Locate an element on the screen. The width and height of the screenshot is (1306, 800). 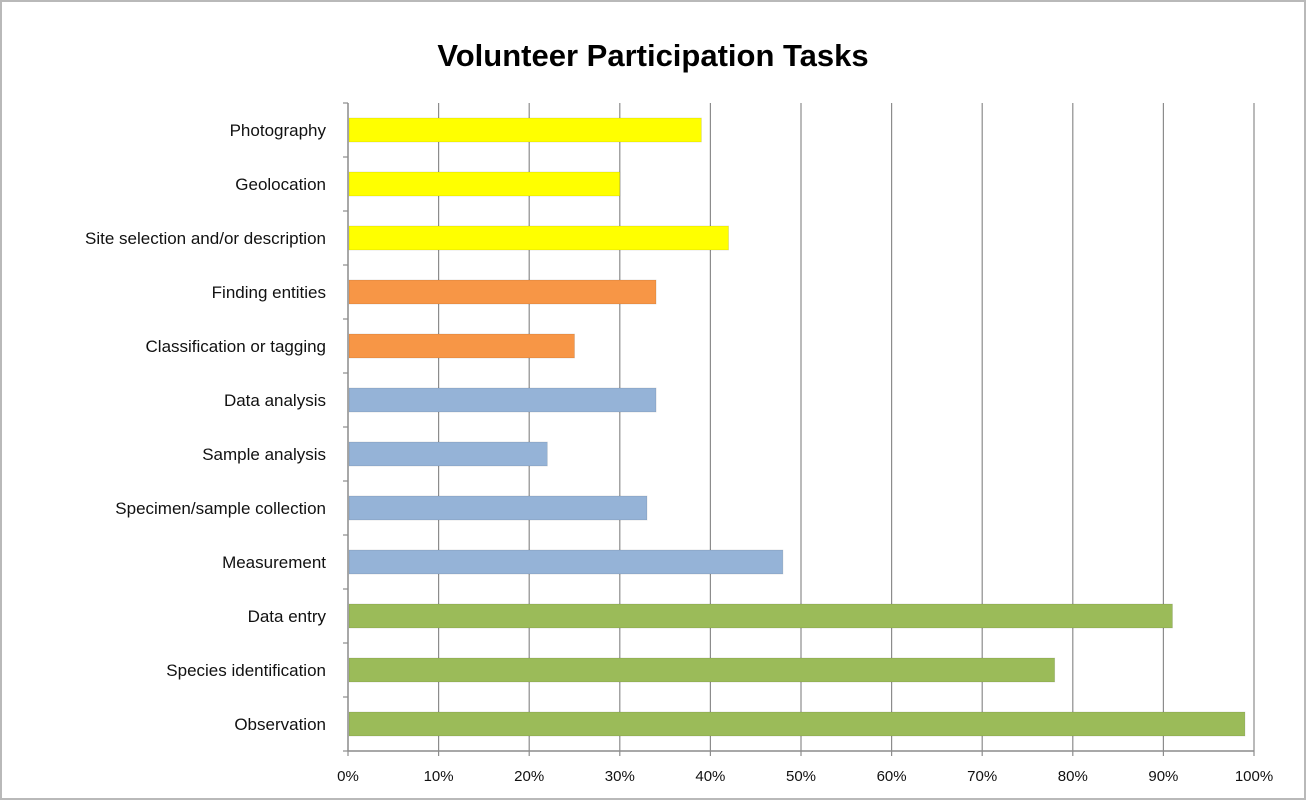
category-label: Specimen/sample collection is located at coordinates (220, 508).